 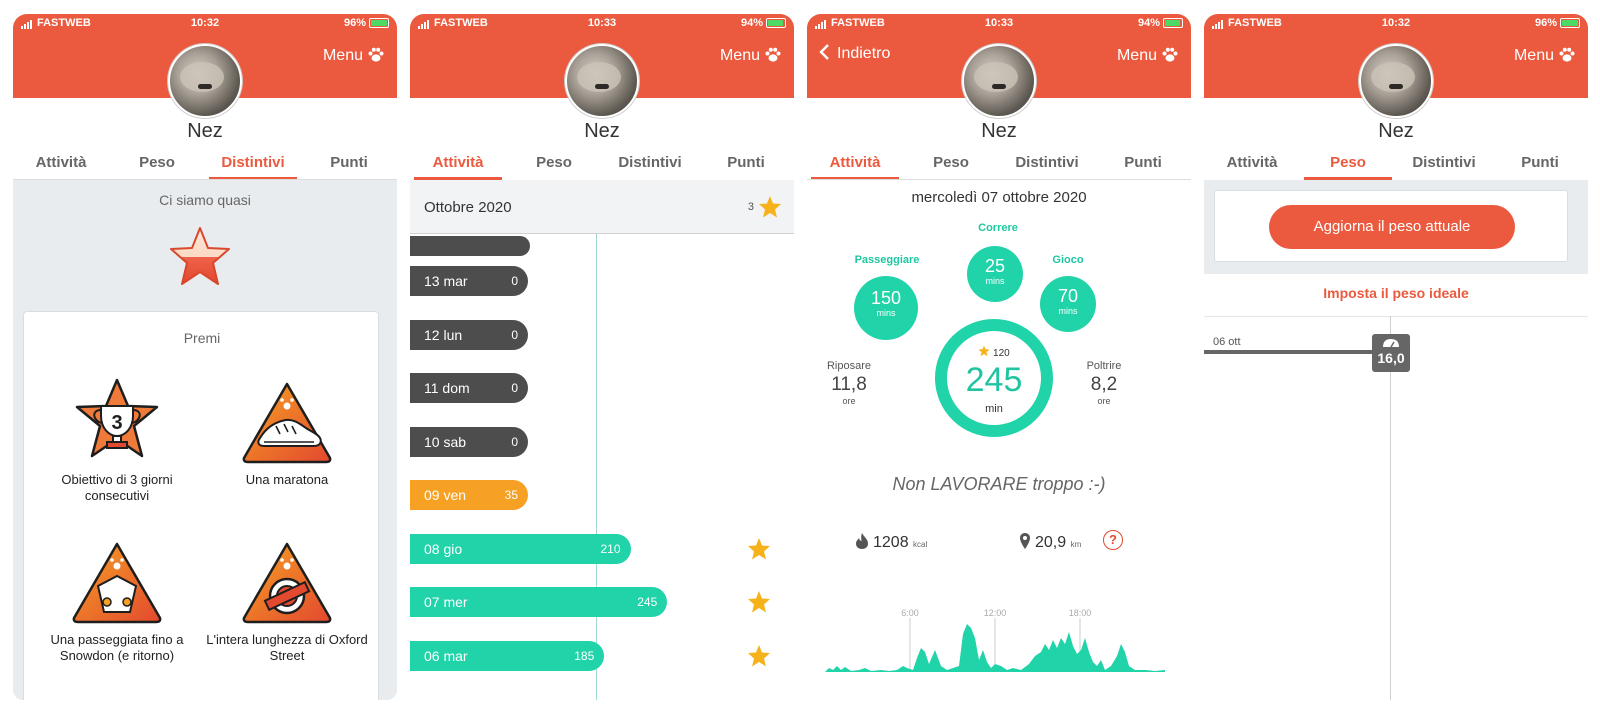 I want to click on total-activity-ring: 120 245 min, so click(x=994, y=378).